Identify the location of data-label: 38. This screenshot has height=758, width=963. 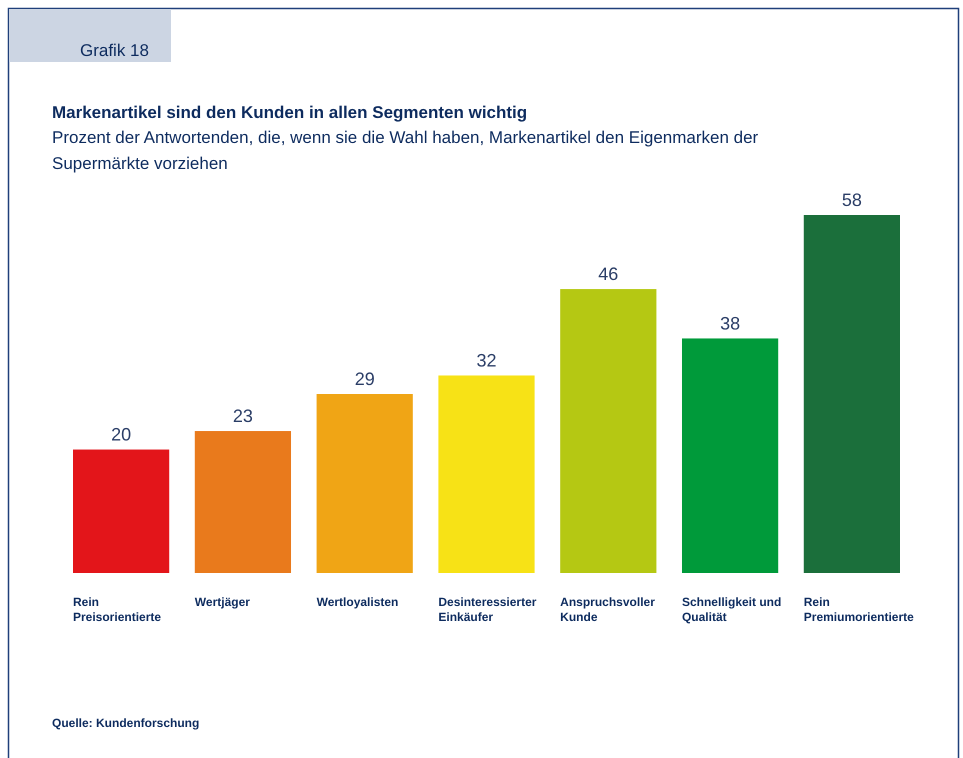
(730, 323).